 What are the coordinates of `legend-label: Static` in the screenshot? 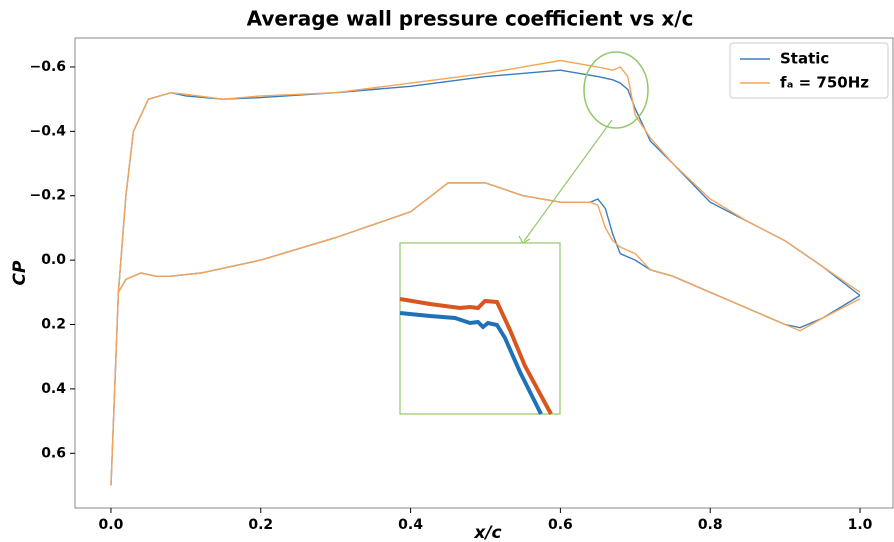 It's located at (804, 59).